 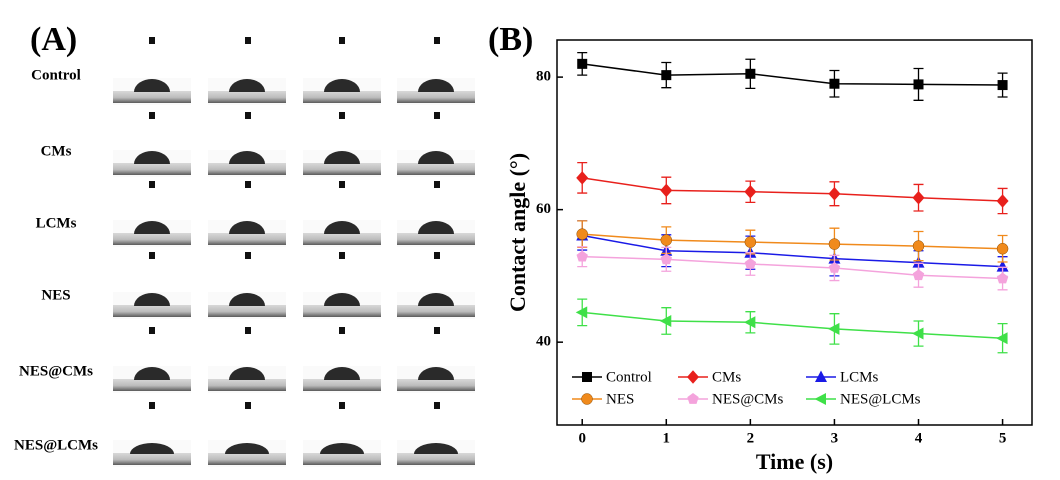 I want to click on legend-label: CMs, so click(x=726, y=377).